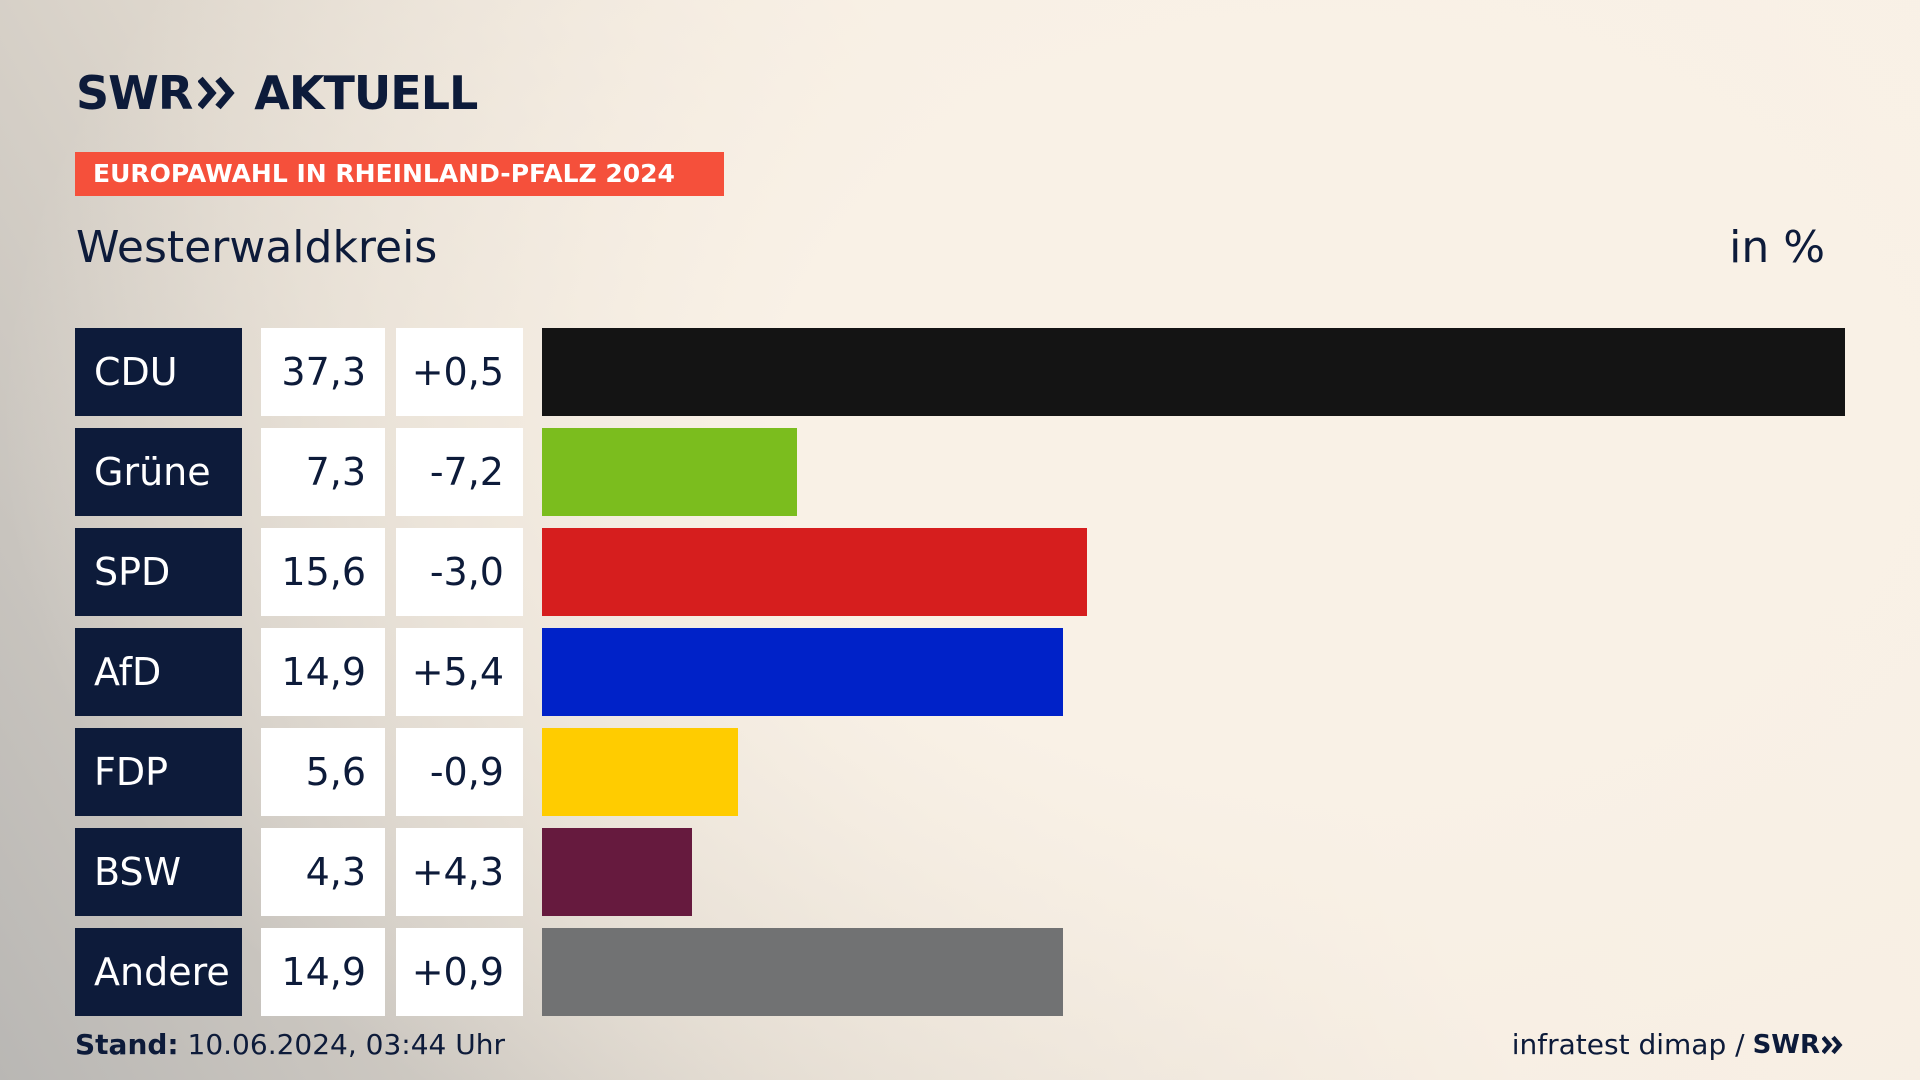  Describe the element at coordinates (323, 572) in the screenshot. I see `value-label: 15,6` at that location.